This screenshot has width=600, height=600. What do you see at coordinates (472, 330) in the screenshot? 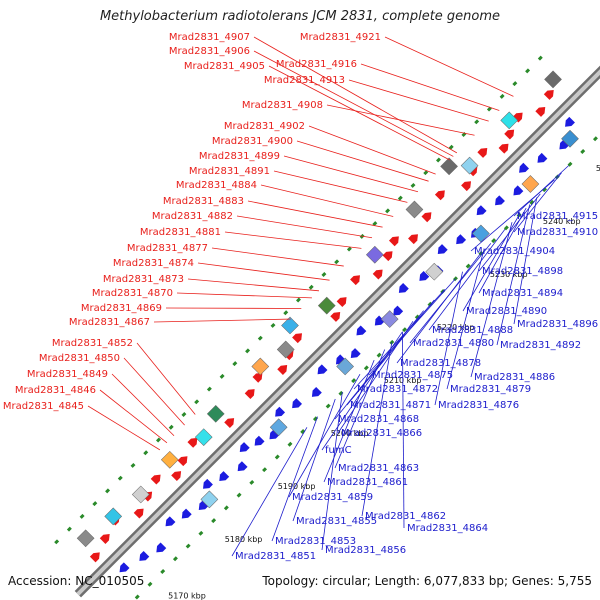
I see `right-gene-label: Mrad2831_4888` at bounding box center [472, 330].